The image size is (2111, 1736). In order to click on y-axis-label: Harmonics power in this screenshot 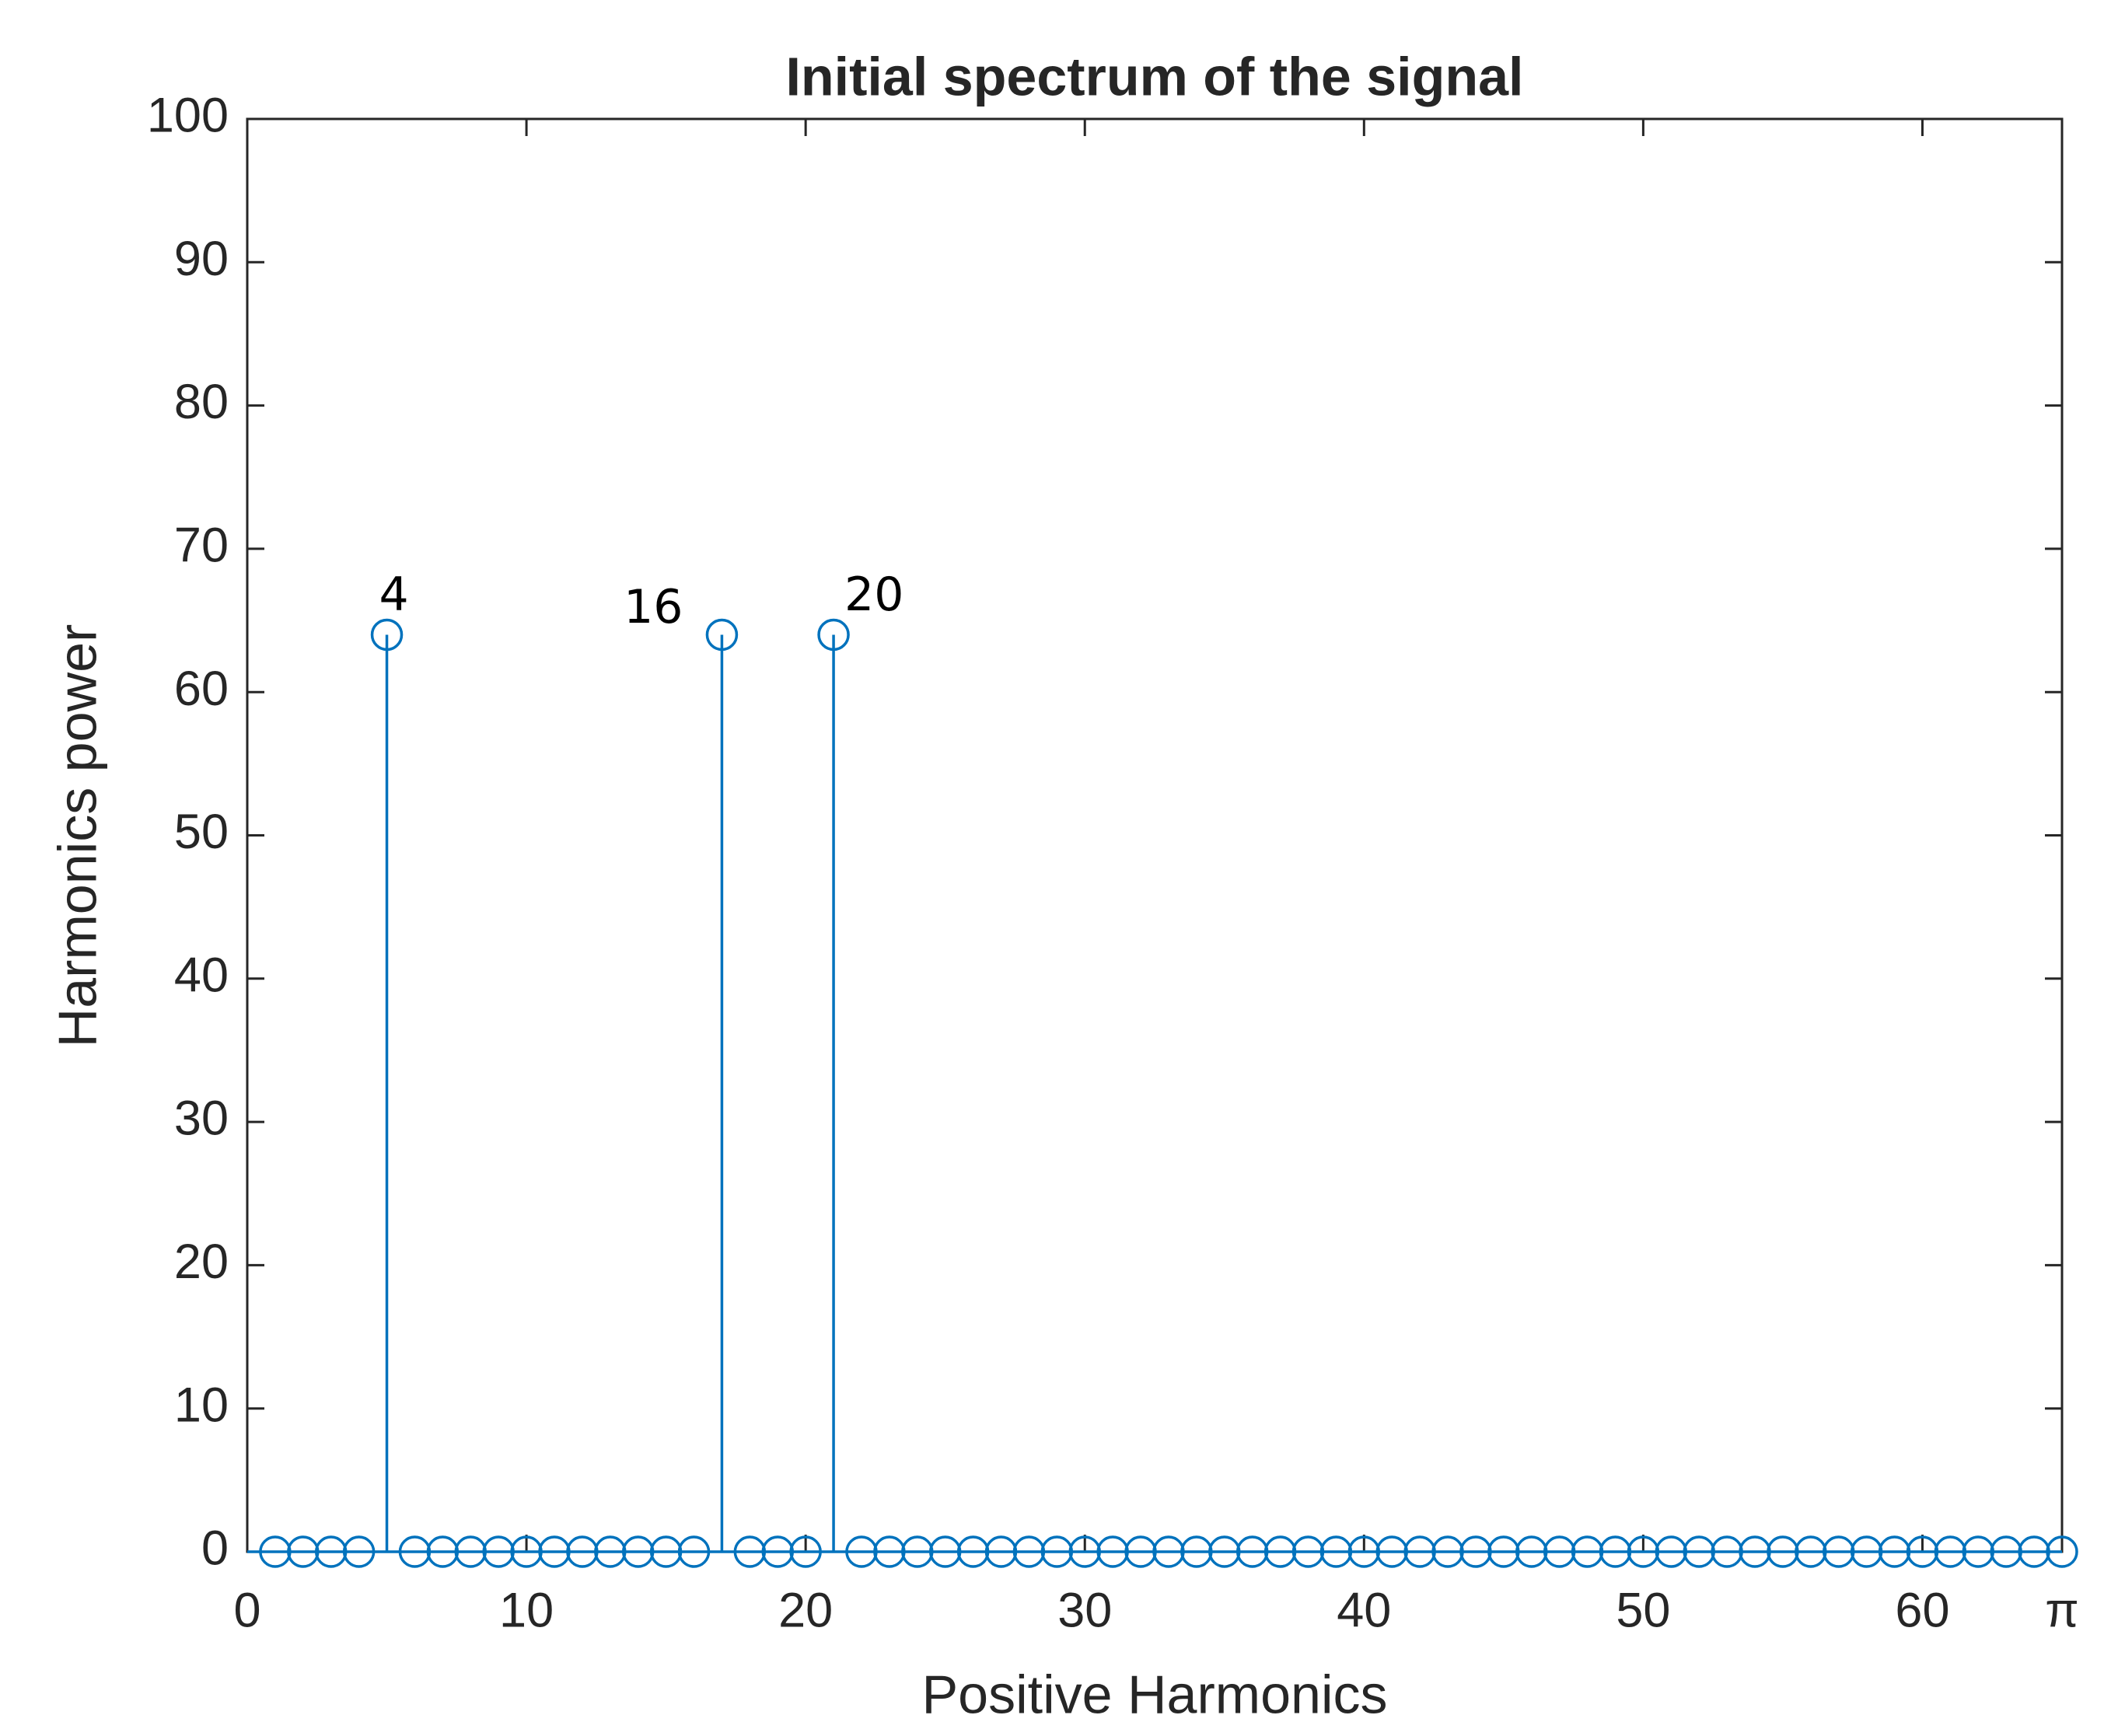, I will do `click(77, 836)`.